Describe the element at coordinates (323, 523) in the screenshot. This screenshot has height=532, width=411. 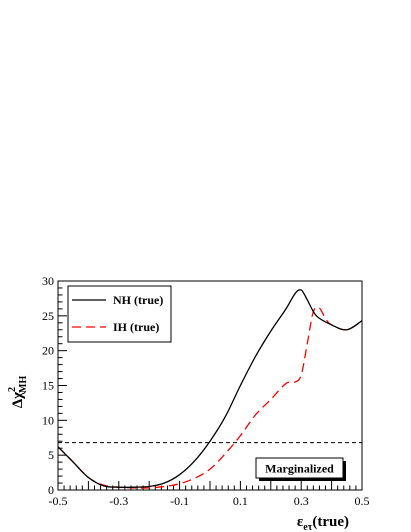
I see `x-axis-title: εeτ(true)` at that location.